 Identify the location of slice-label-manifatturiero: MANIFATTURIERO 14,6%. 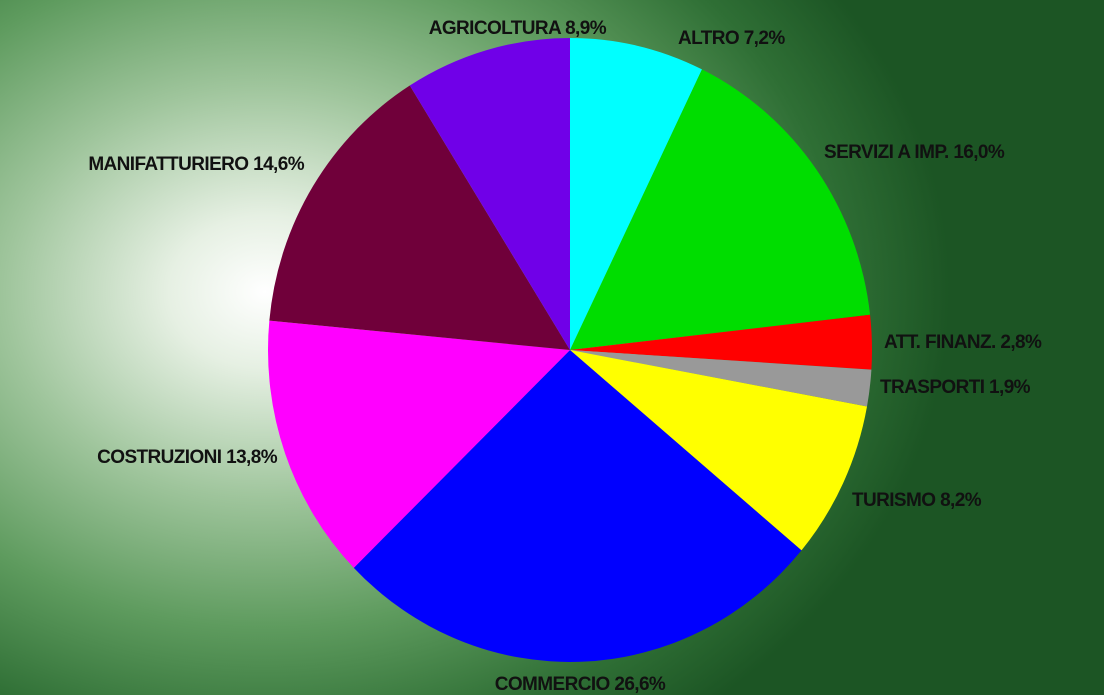
(196, 164).